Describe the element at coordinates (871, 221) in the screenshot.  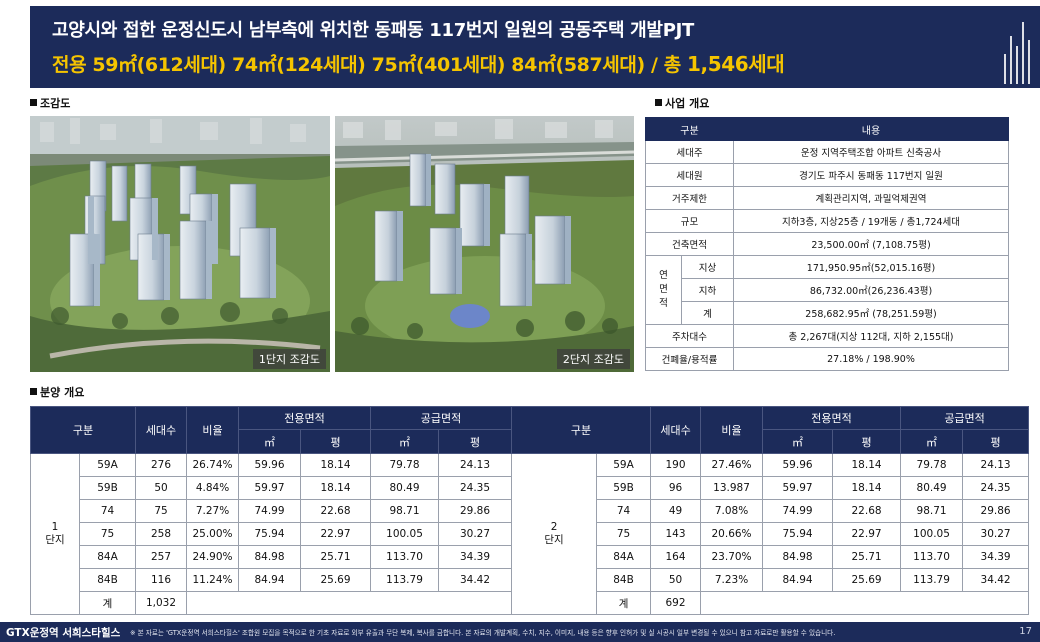
I see `overview-row-value: 지하3층, 지상25층 / 19개동 / 총1,724세대` at that location.